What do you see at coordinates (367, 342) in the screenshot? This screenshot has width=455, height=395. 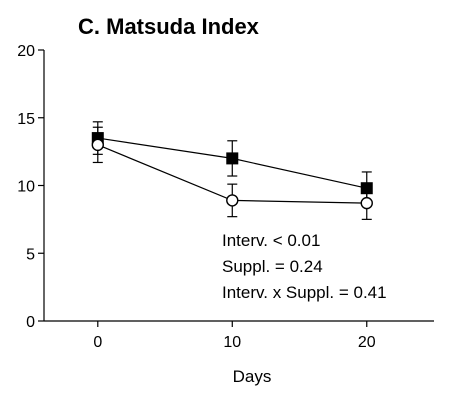 I see `x-tick-label: 20` at bounding box center [367, 342].